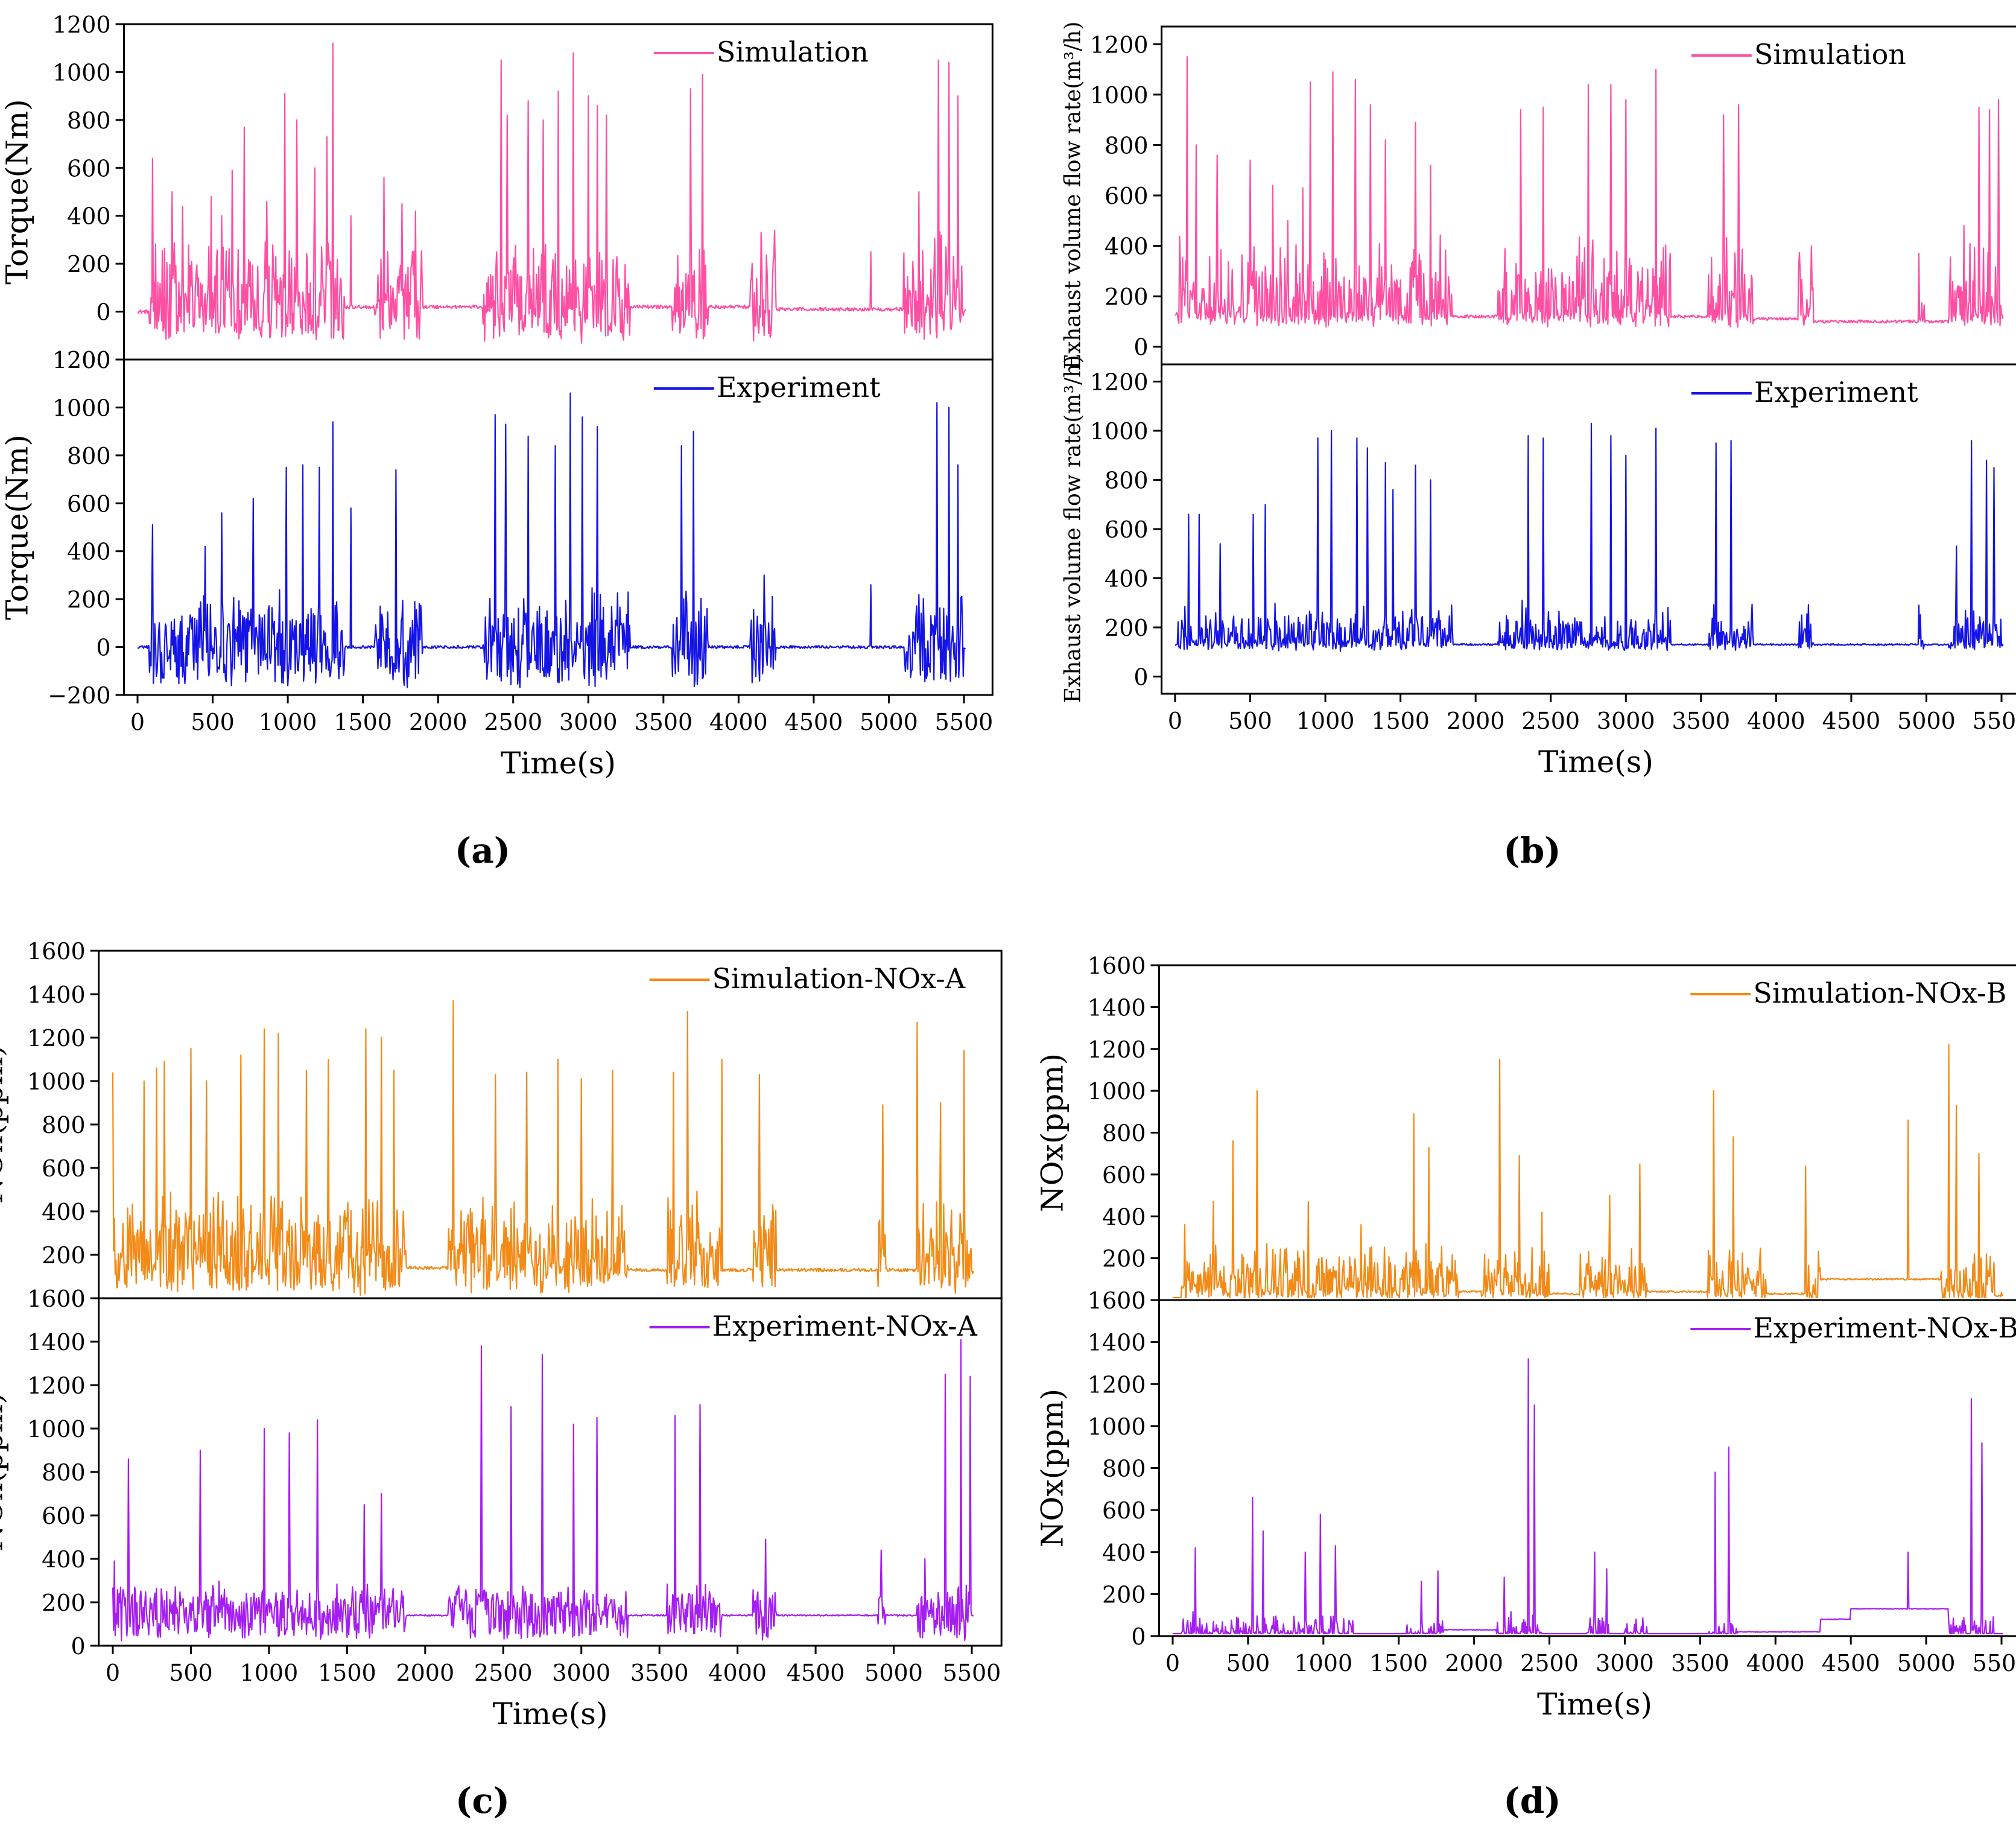  Describe the element at coordinates (839, 979) in the screenshot. I see `legend-label: Simulation-NOx-A` at that location.